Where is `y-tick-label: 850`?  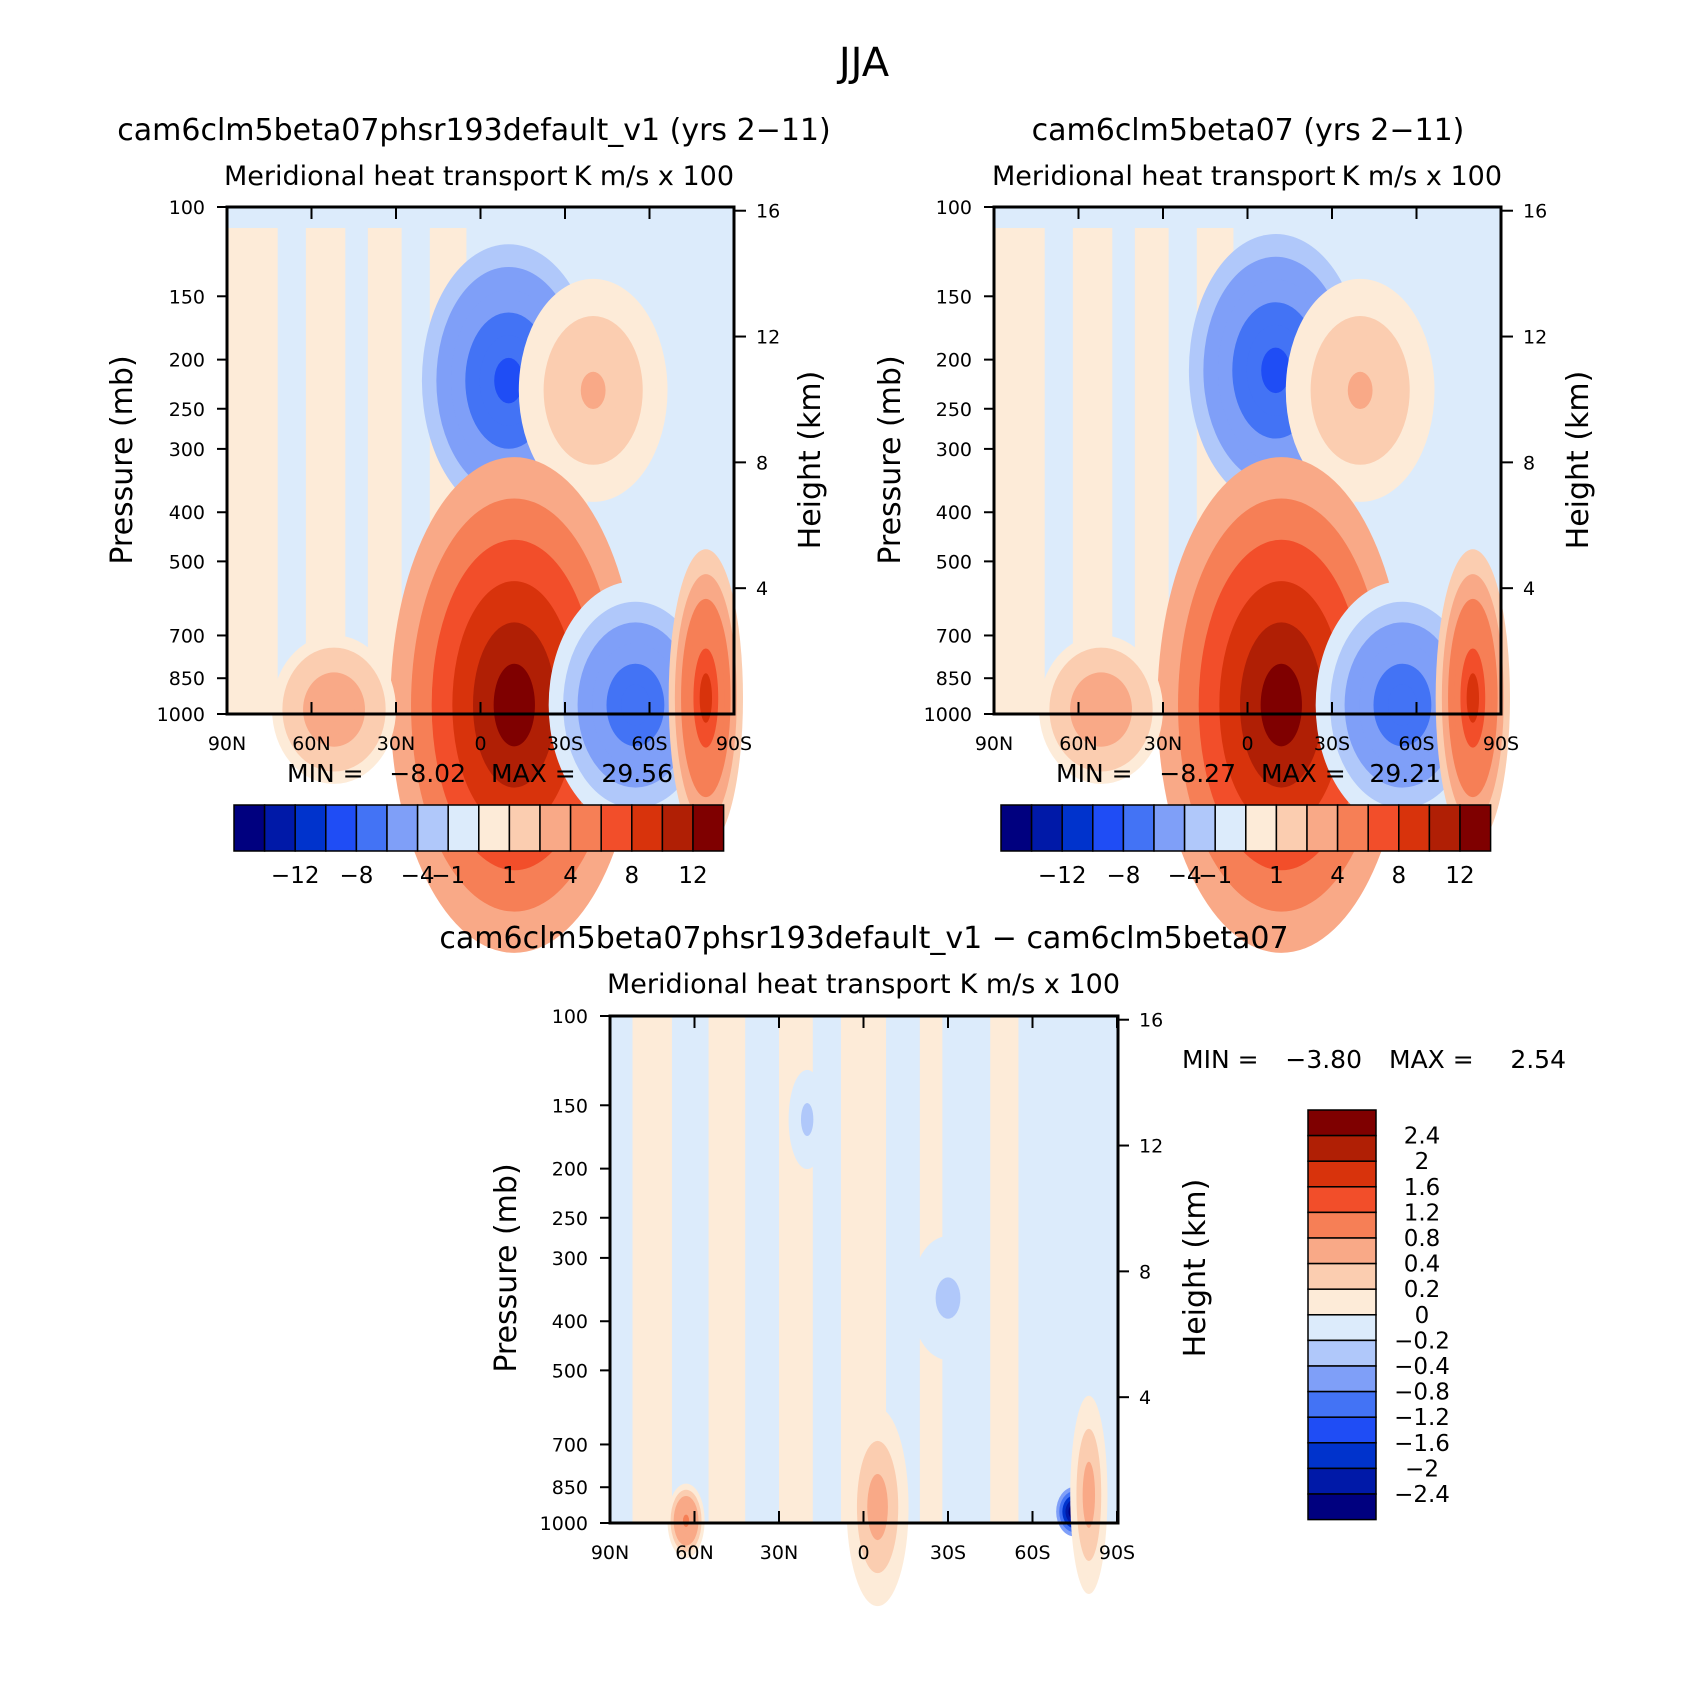 y-tick-label: 850 is located at coordinates (570, 1488).